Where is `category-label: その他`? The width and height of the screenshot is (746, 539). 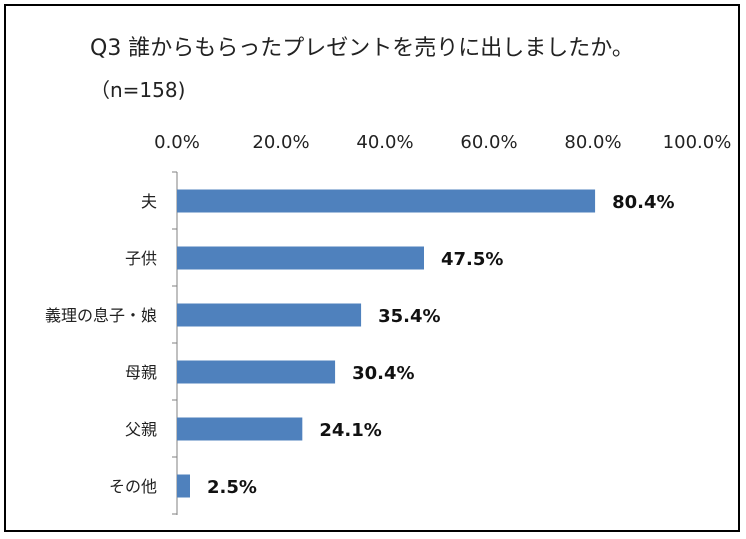
category-label: その他 is located at coordinates (133, 486).